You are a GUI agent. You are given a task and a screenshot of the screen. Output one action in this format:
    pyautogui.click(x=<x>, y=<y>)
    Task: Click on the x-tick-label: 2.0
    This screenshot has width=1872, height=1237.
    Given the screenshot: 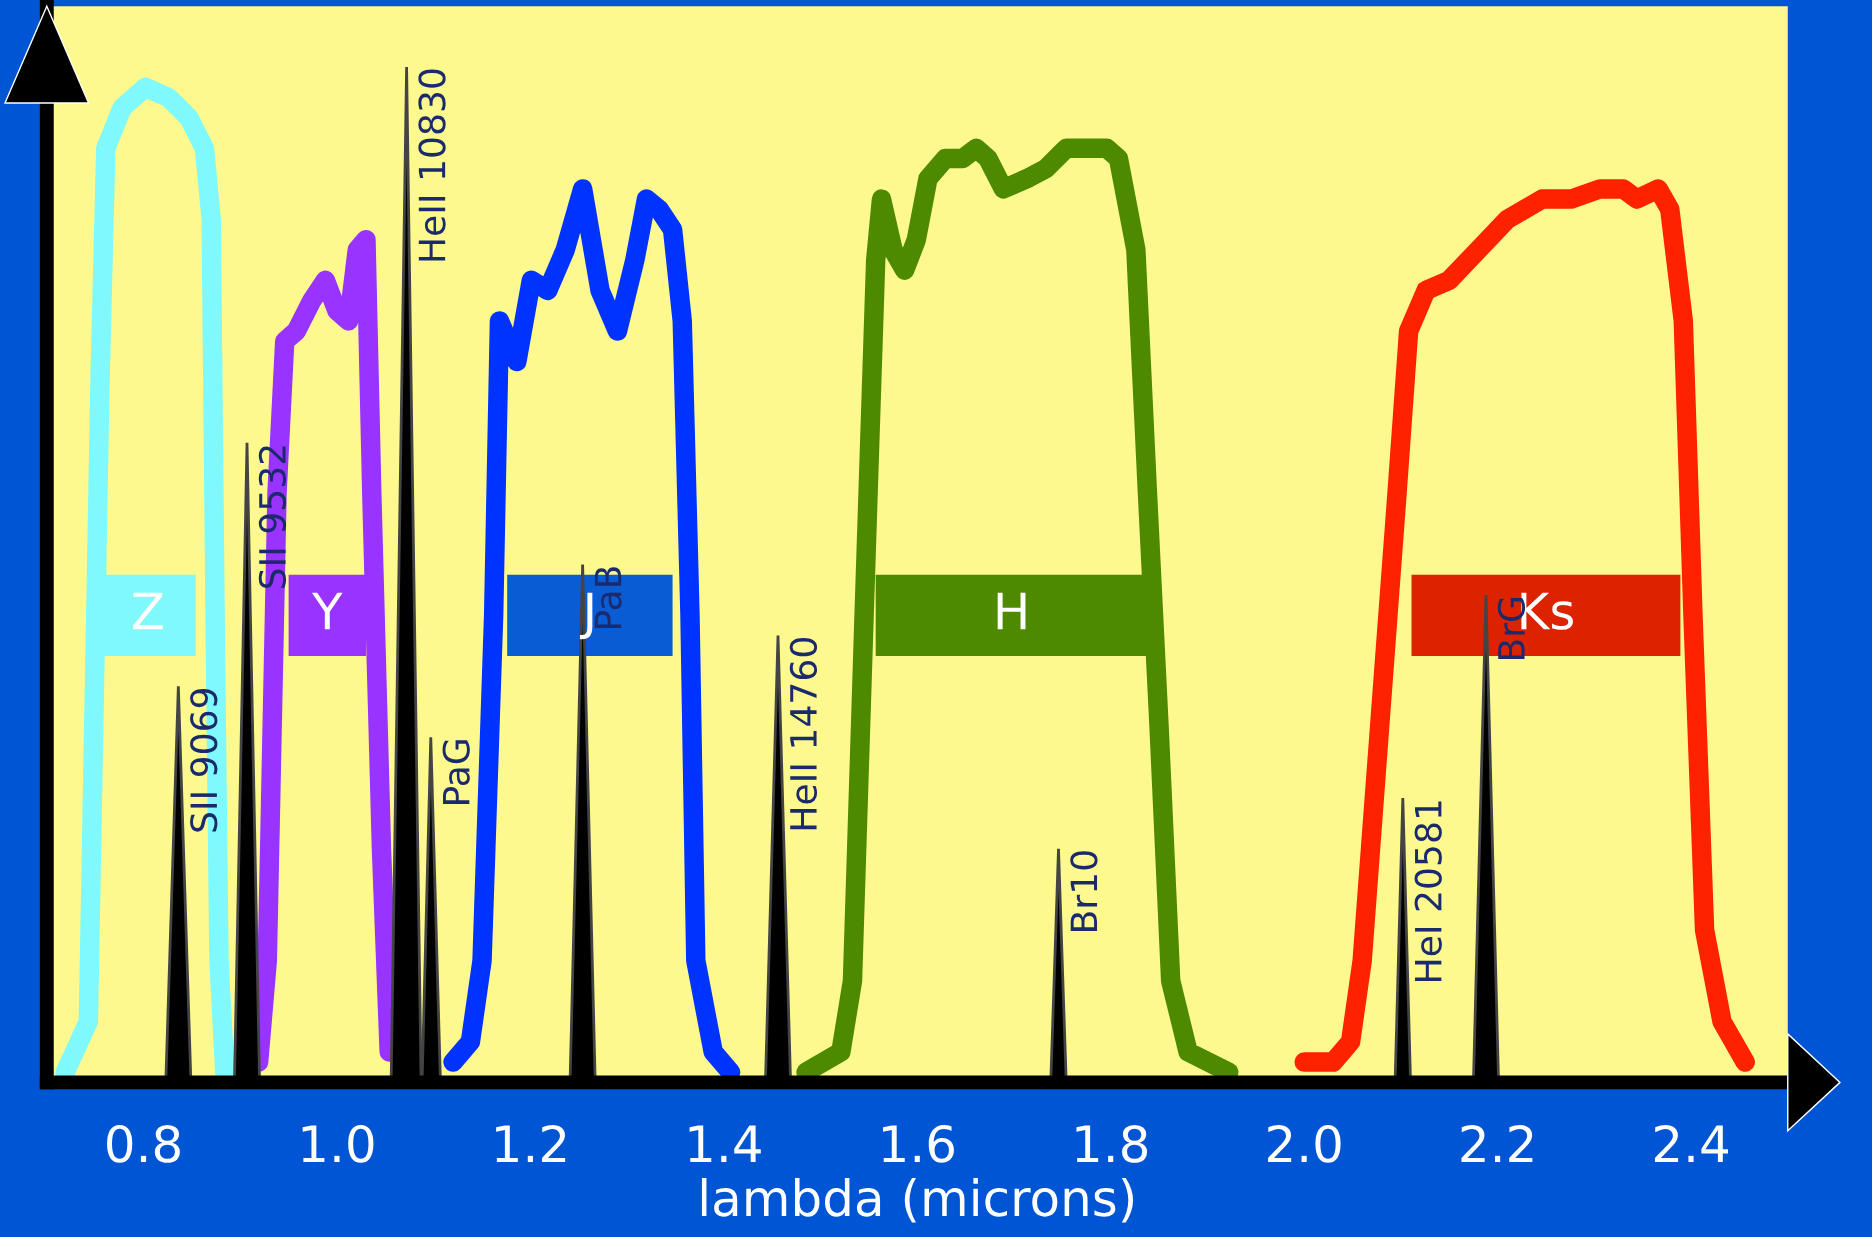 What is the action you would take?
    pyautogui.click(x=1304, y=1143)
    